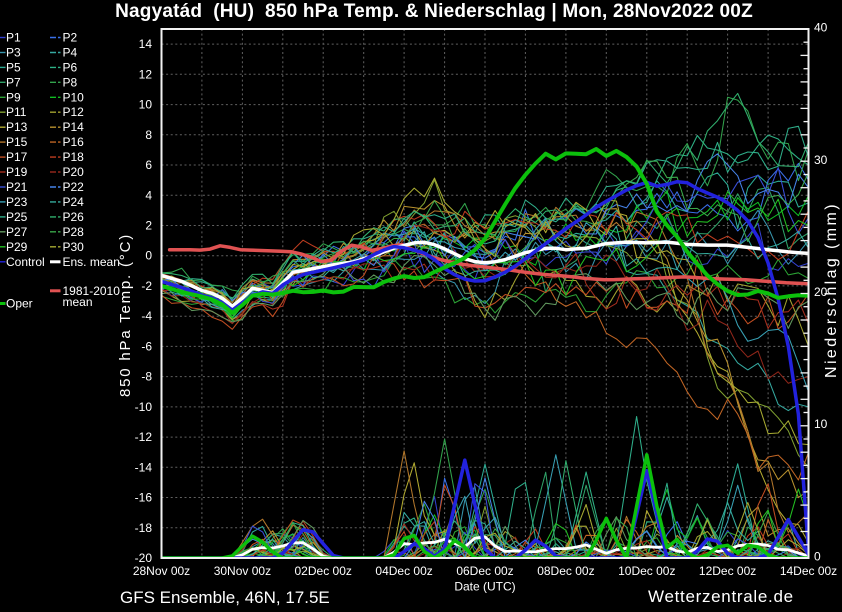 This screenshot has height=612, width=842. I want to click on svg-text: 14, so click(146, 44).